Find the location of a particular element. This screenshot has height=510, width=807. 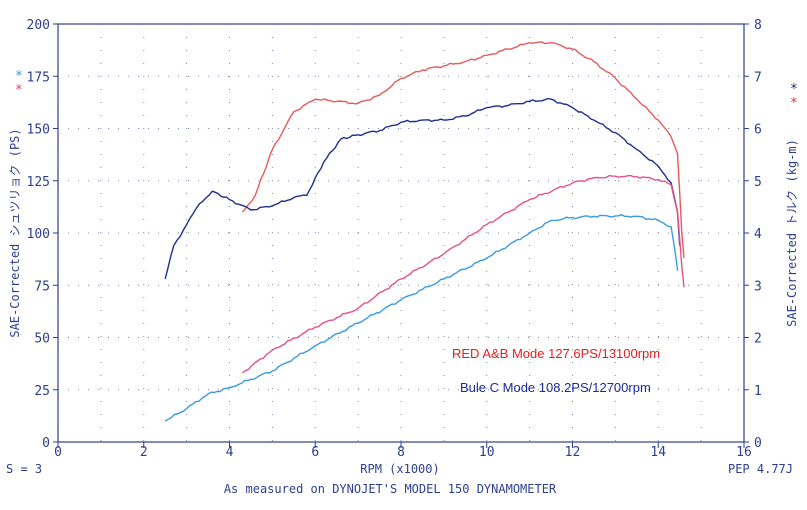

footer-software-version: PEP 4.77J is located at coordinates (760, 469).